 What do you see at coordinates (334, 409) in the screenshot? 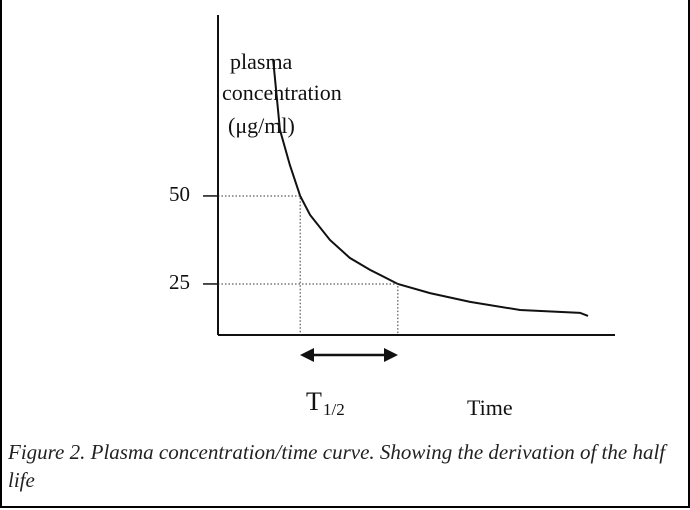
I see `annotation-subscript: 1/2` at bounding box center [334, 409].